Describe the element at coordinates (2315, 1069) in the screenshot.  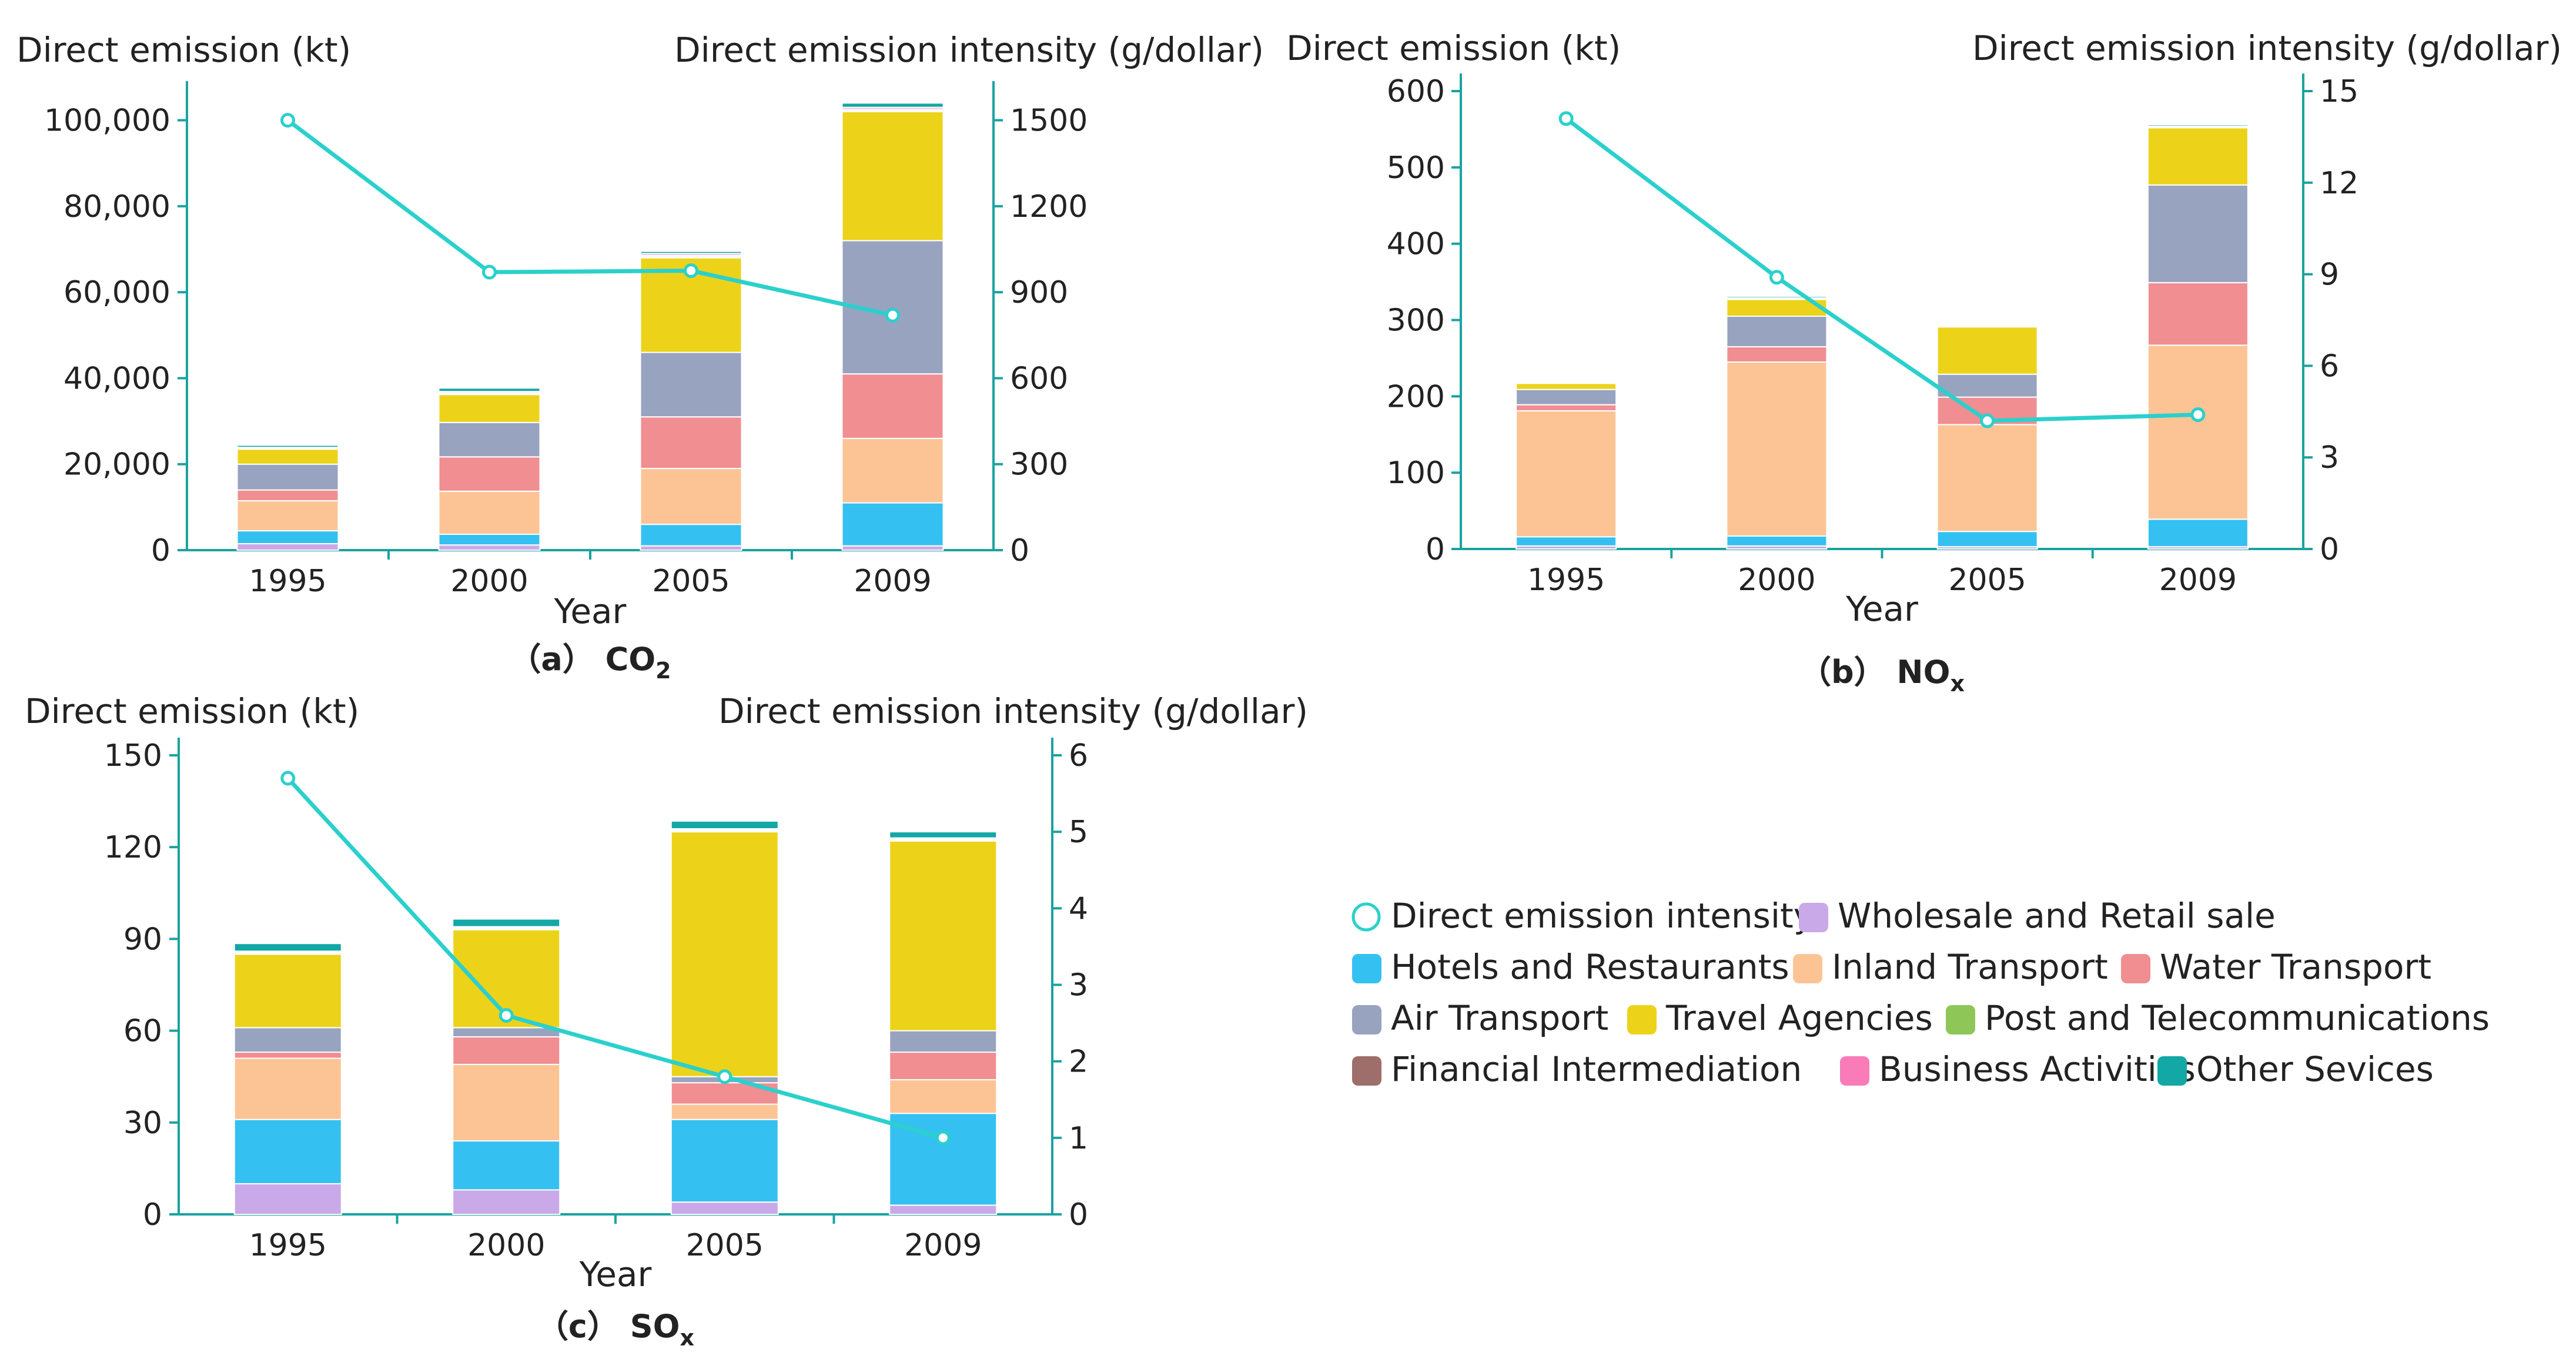
I see `legend-item-label: Other Sevices` at that location.